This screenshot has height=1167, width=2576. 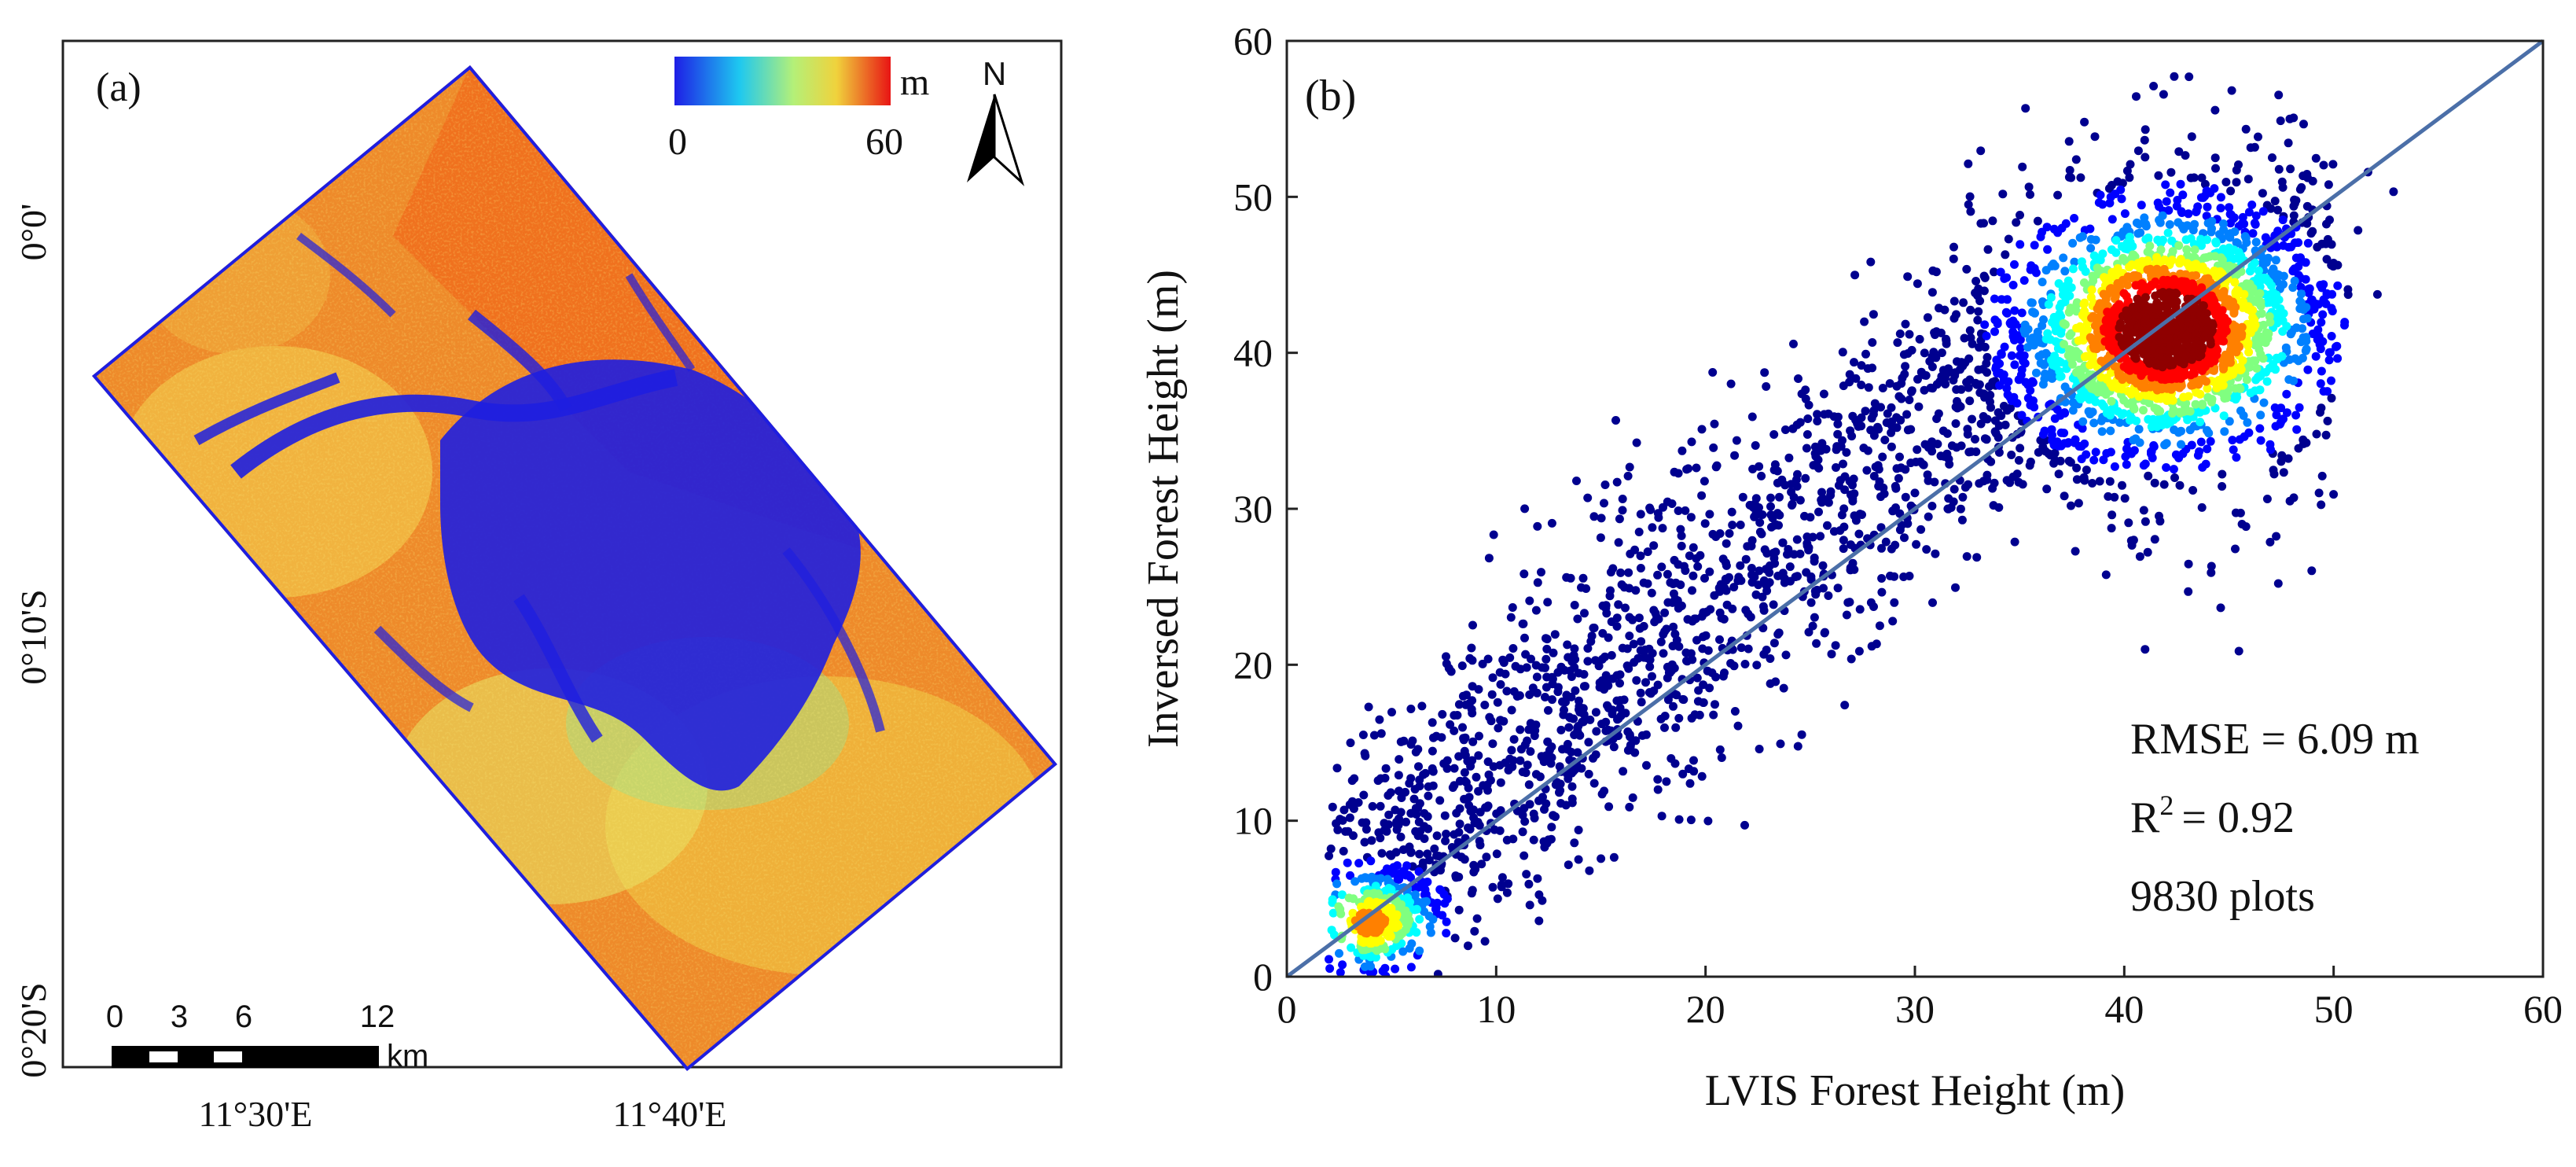 What do you see at coordinates (2212, 816) in the screenshot?
I see `r2-annotation: R2 = 0.92` at bounding box center [2212, 816].